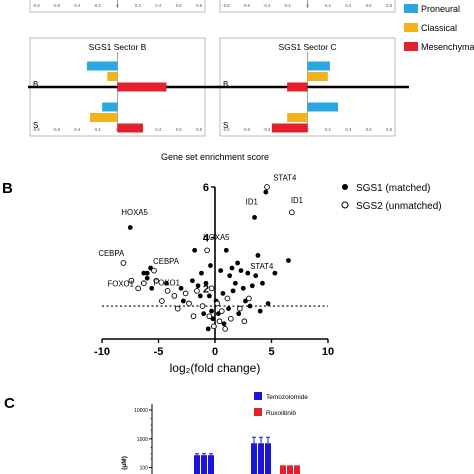  What do you see at coordinates (207, 258) in the screenshot?
I see `series-sgs2-unmatched` at bounding box center [207, 258].